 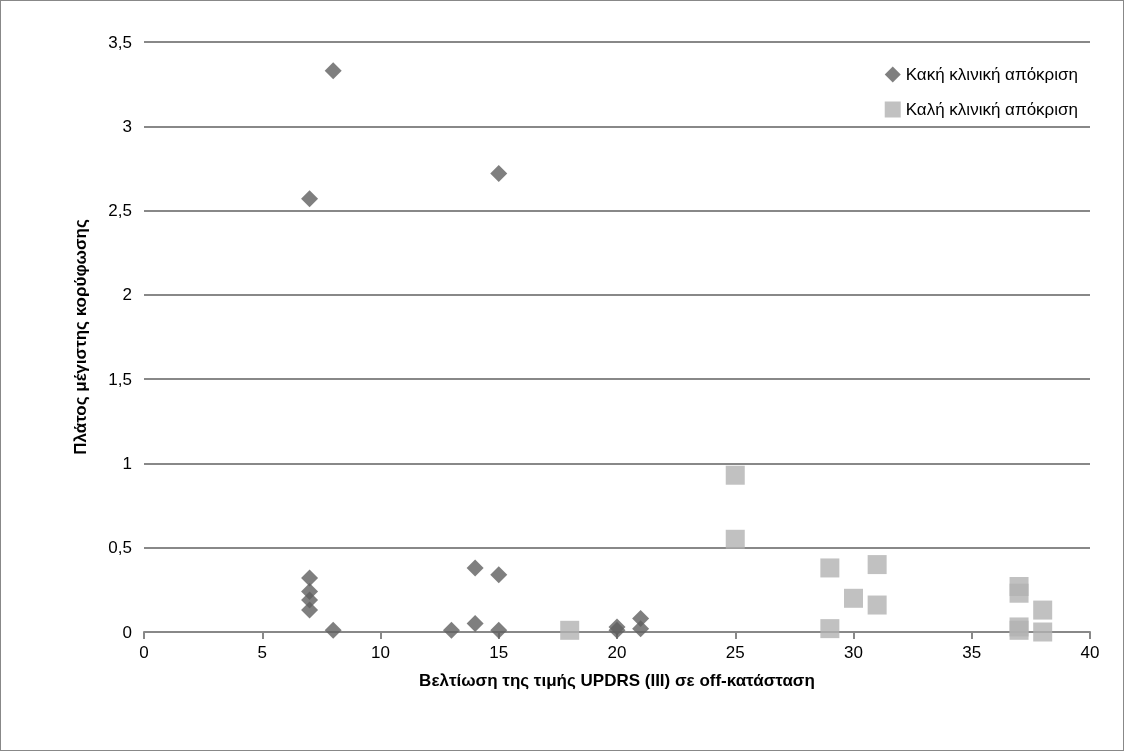 What do you see at coordinates (617, 652) in the screenshot?
I see `x-tick-label: 20` at bounding box center [617, 652].